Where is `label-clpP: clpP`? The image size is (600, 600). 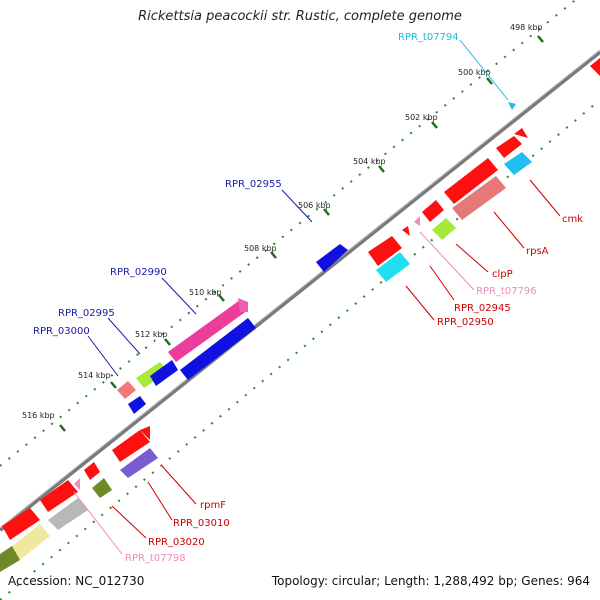
label-clpP: clpP is located at coordinates (502, 274).